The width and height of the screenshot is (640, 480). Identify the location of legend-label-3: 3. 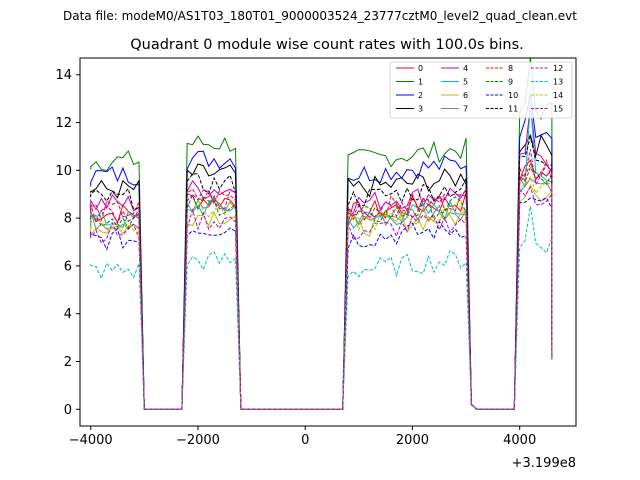
(420, 109).